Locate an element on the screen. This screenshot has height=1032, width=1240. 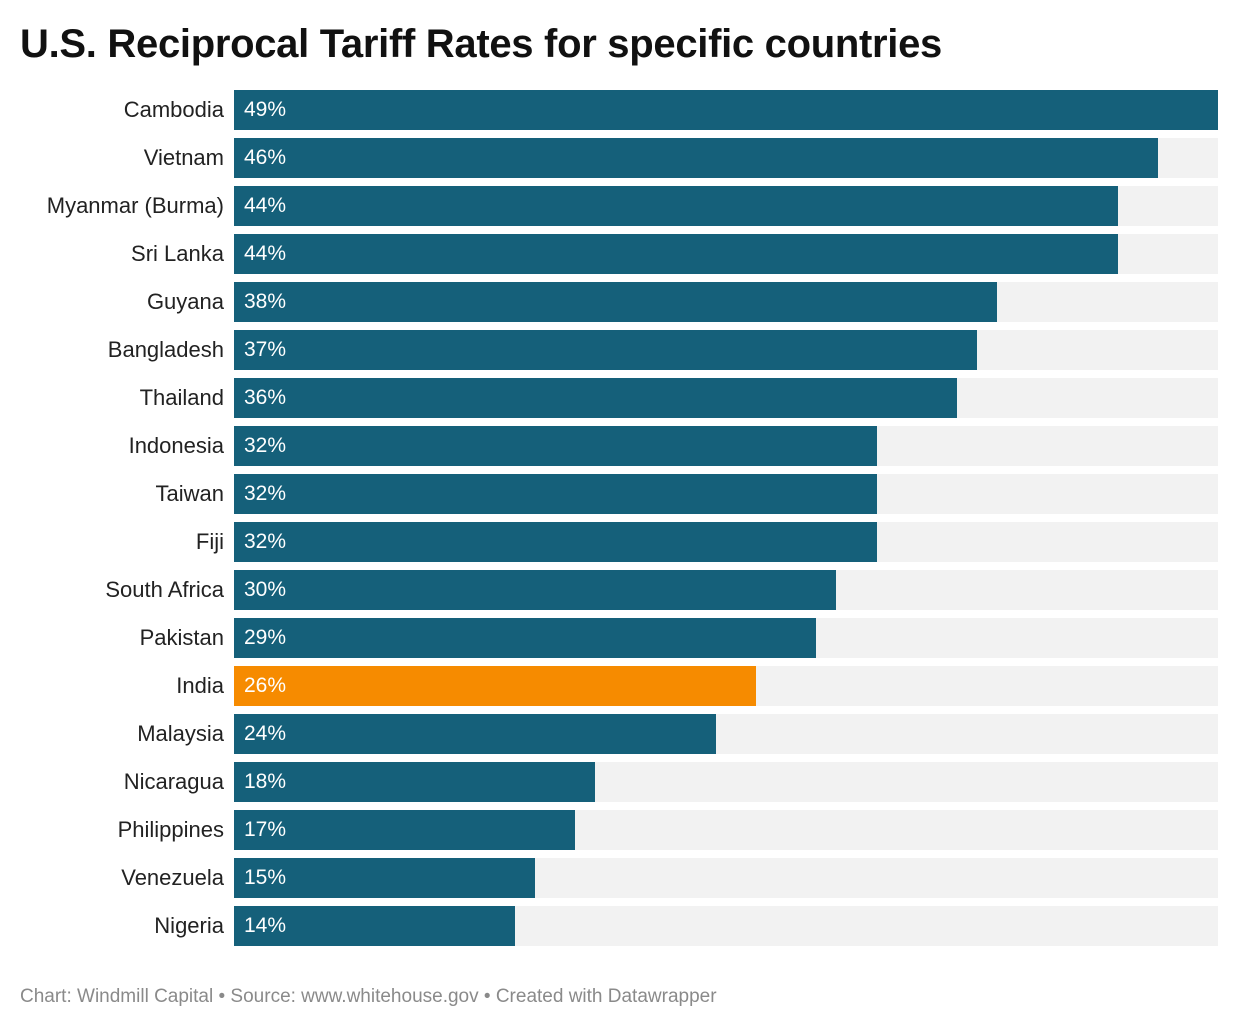
bar-row: Philippines 17% is located at coordinates (620, 830).